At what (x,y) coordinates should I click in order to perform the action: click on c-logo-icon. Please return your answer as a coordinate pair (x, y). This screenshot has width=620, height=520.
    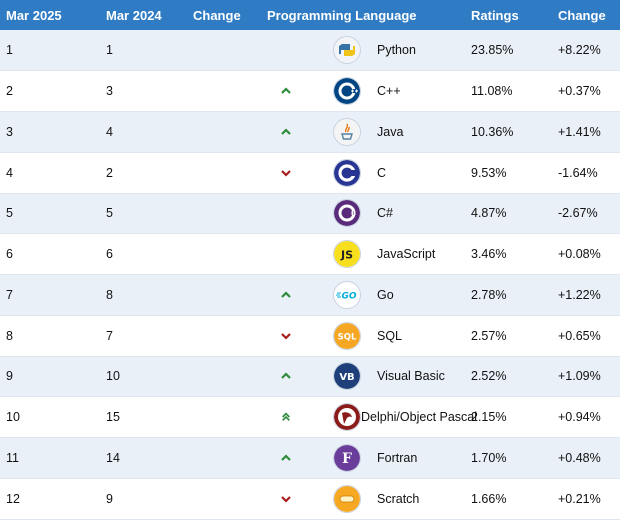
    Looking at the image, I should click on (347, 172).